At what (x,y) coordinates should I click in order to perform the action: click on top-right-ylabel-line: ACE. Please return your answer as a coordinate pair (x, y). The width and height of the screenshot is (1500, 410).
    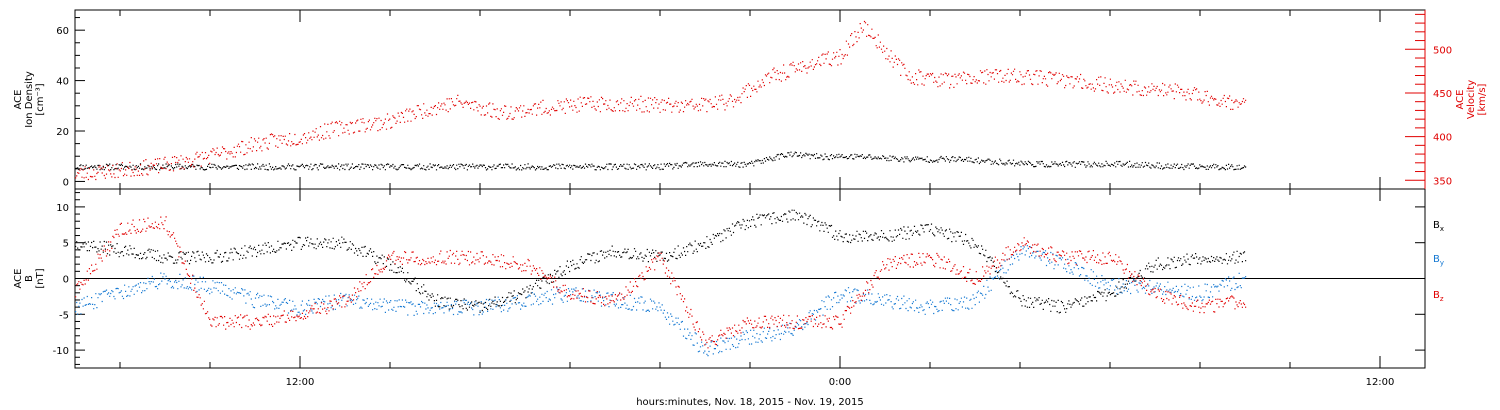
    Looking at the image, I should click on (1460, 100).